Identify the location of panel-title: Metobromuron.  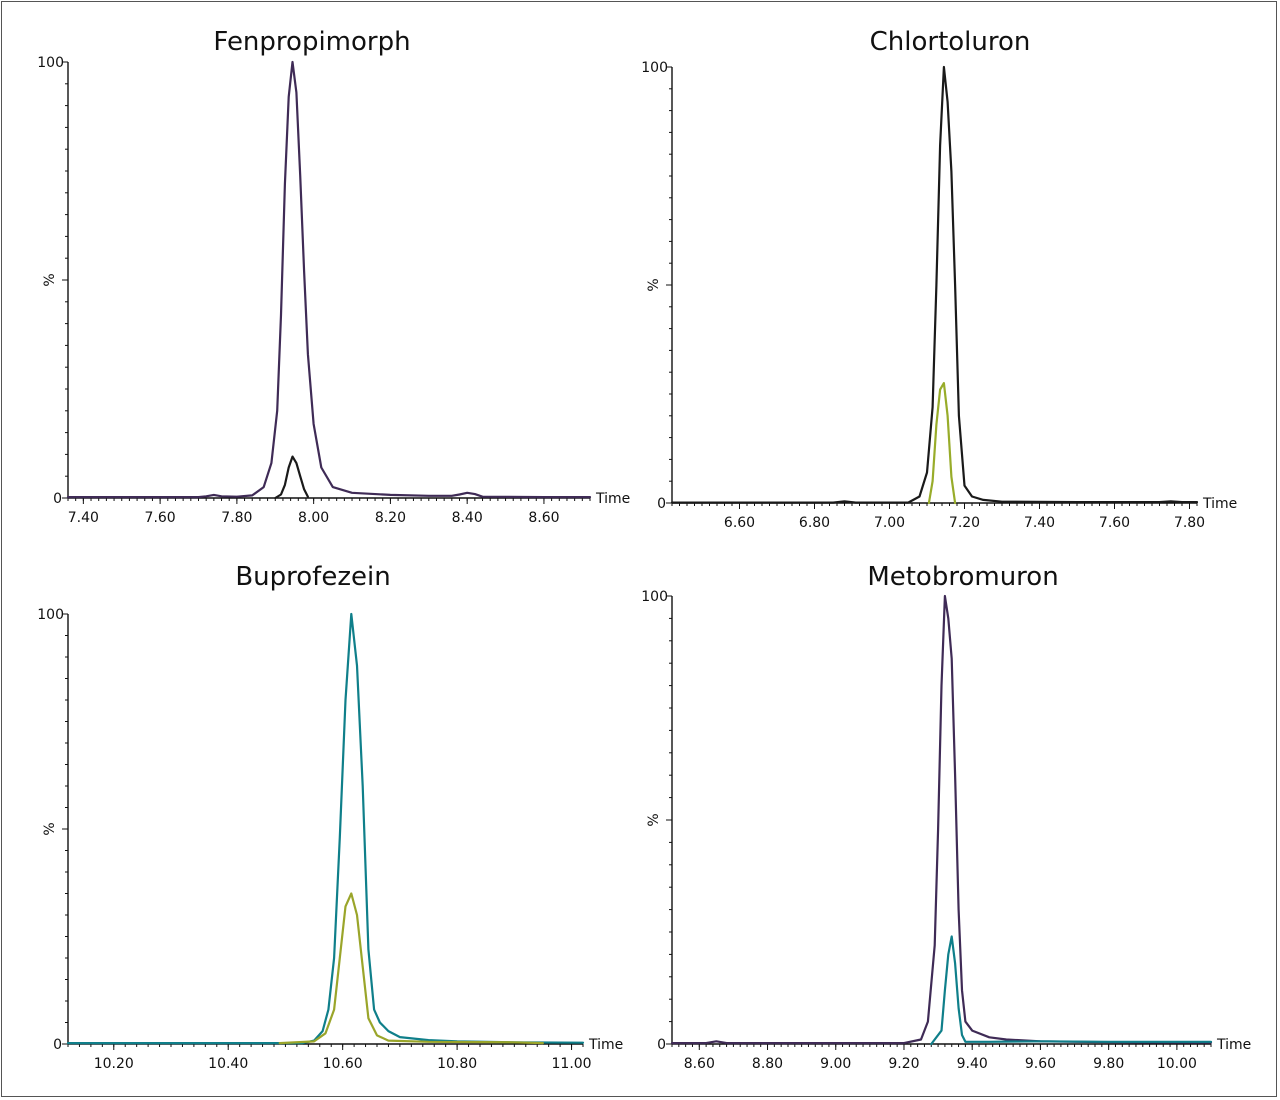
(962, 577).